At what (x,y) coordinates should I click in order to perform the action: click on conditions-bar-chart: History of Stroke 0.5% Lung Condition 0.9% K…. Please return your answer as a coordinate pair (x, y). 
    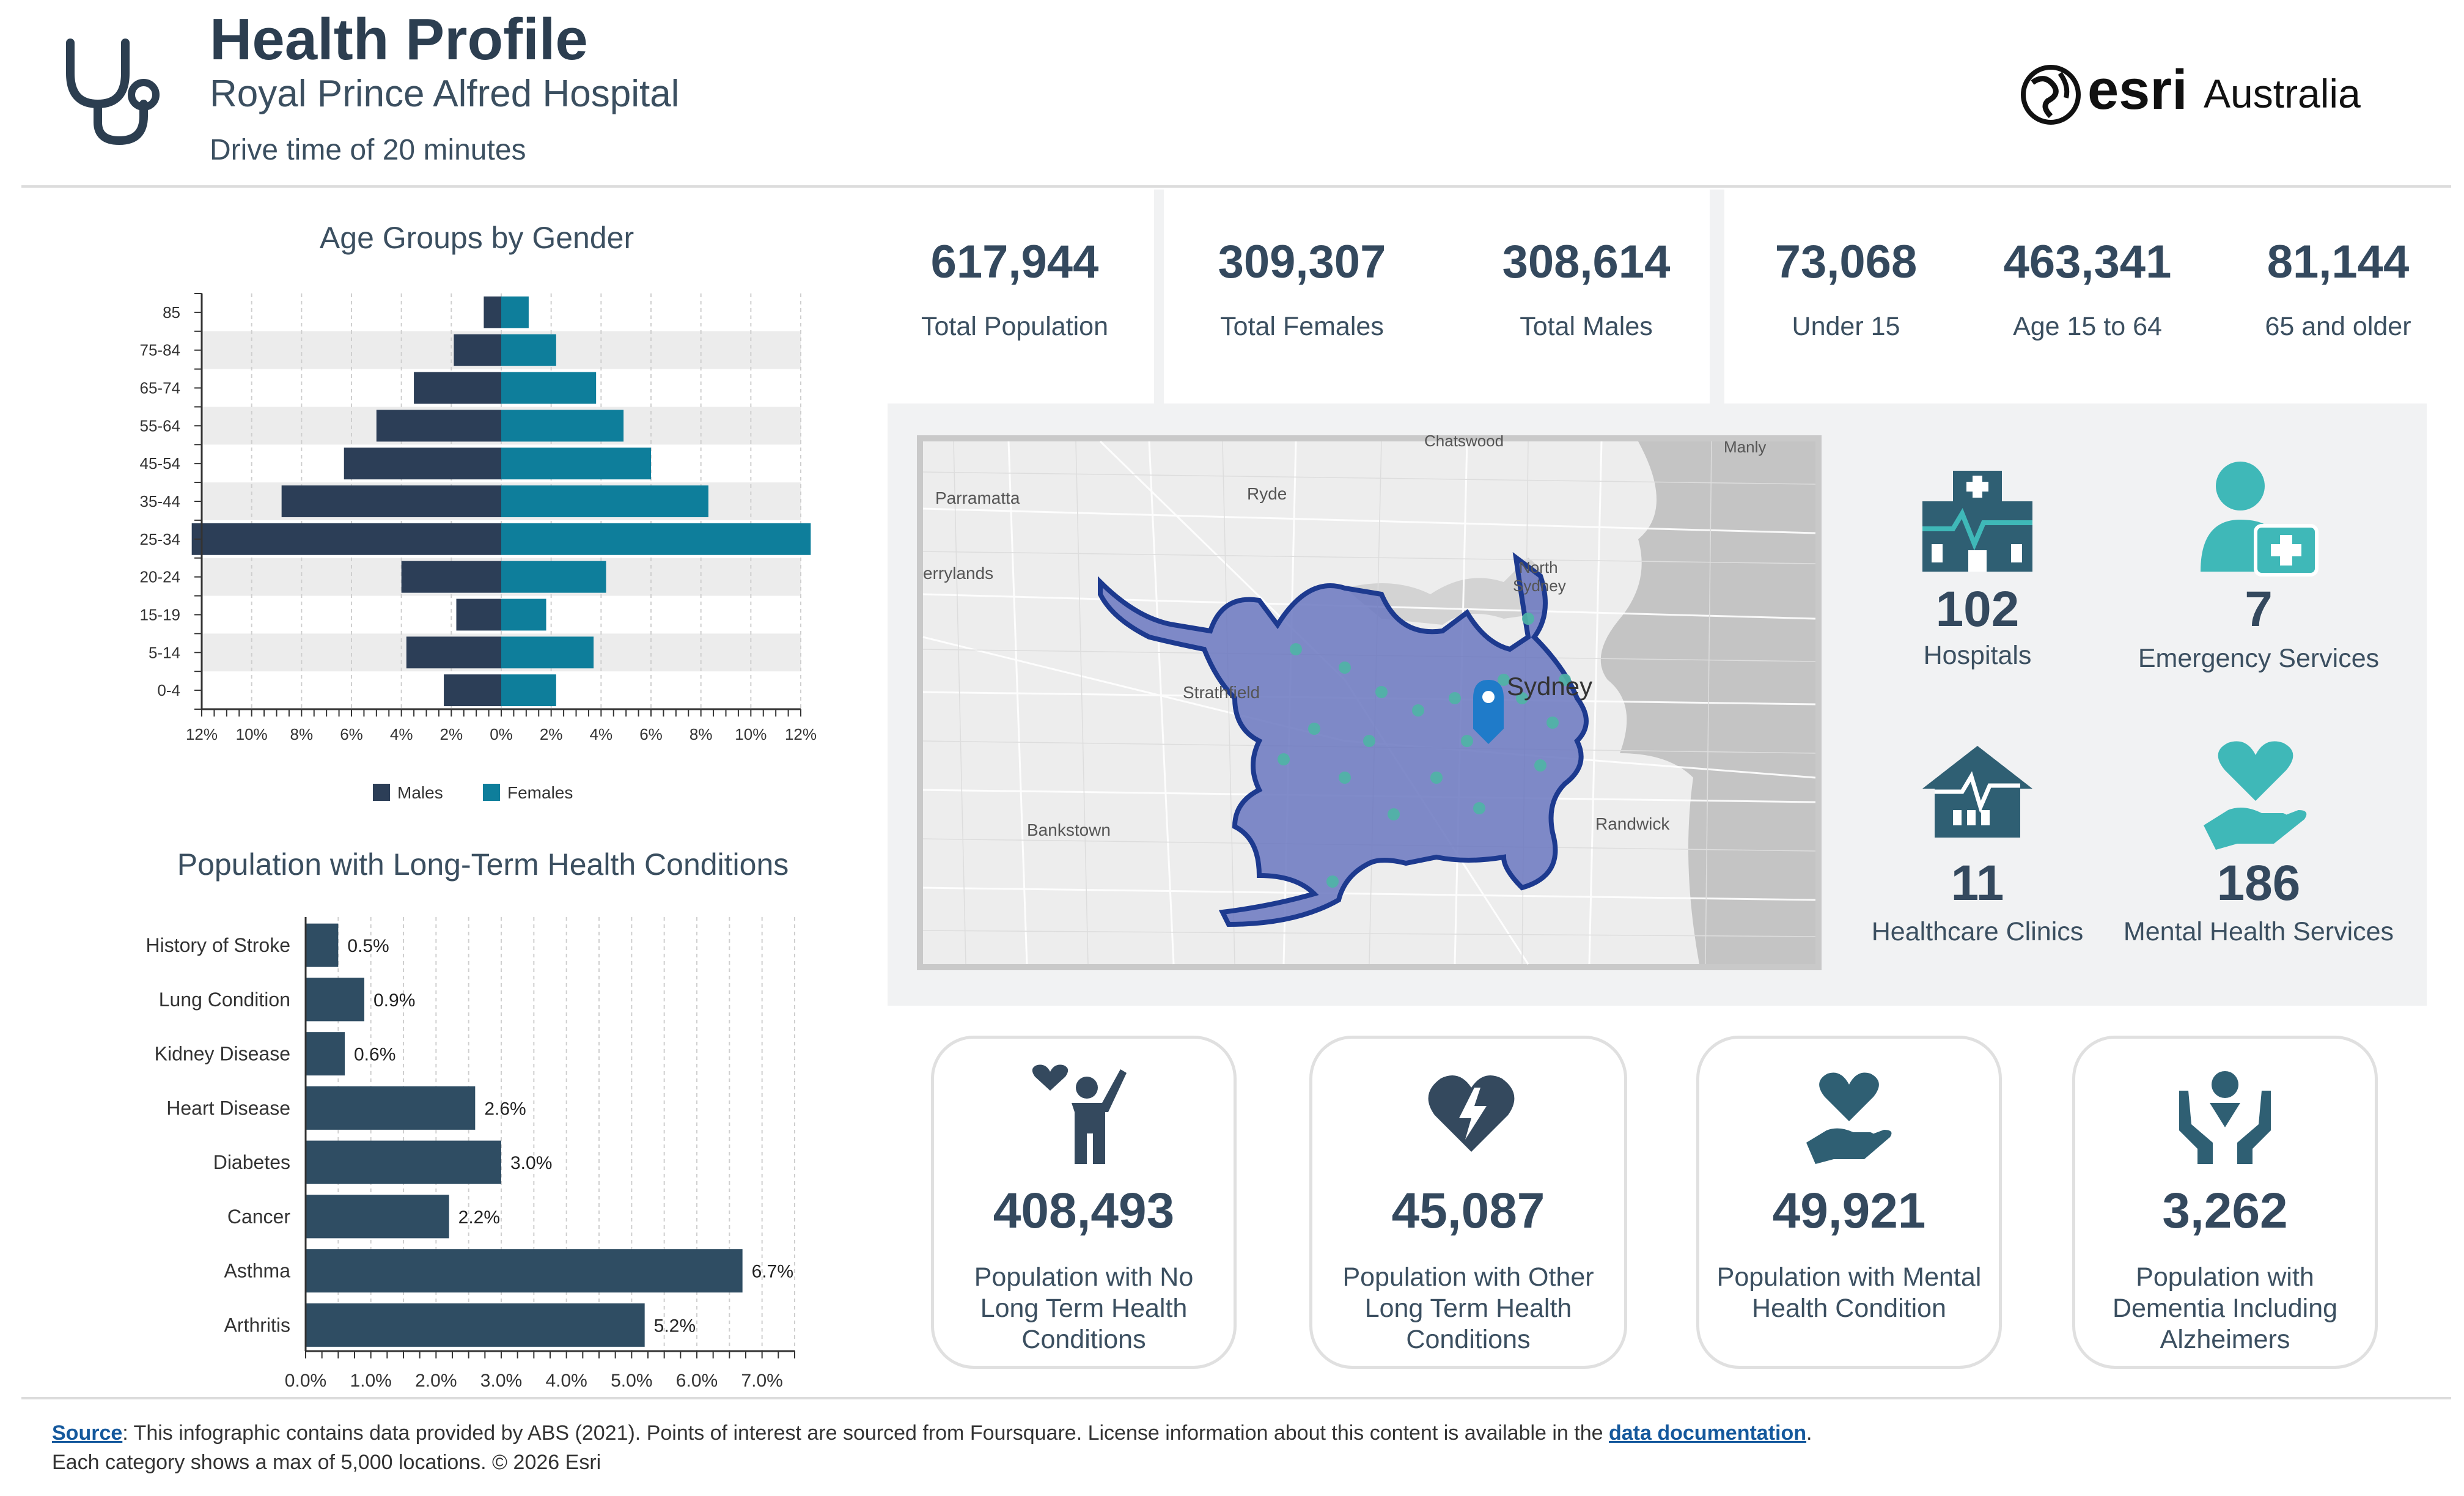
    Looking at the image, I should click on (470, 1154).